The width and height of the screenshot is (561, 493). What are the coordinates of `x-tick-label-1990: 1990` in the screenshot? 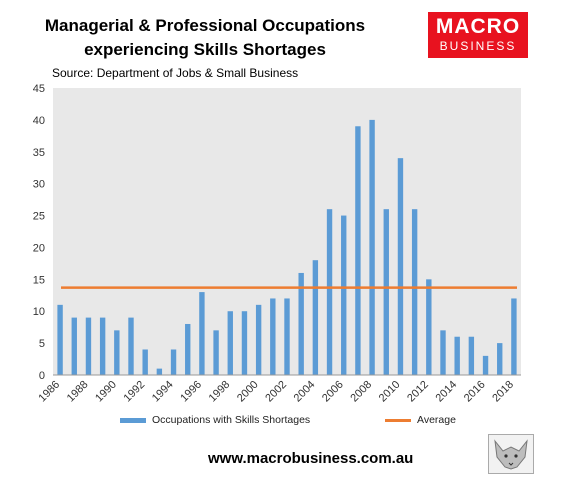 It's located at (106, 392).